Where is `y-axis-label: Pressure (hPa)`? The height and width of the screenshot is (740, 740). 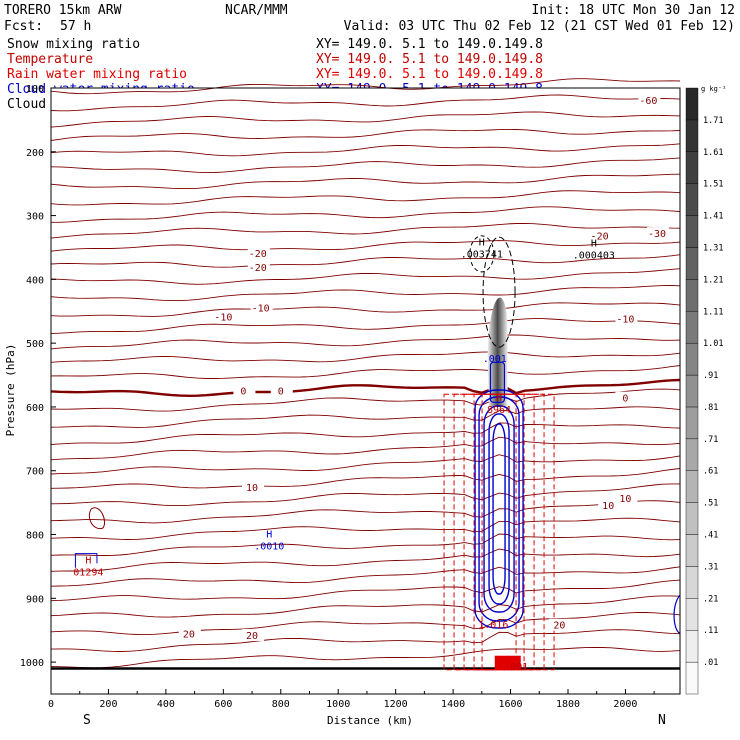
y-axis-label: Pressure (hPa) is located at coordinates (10, 390).